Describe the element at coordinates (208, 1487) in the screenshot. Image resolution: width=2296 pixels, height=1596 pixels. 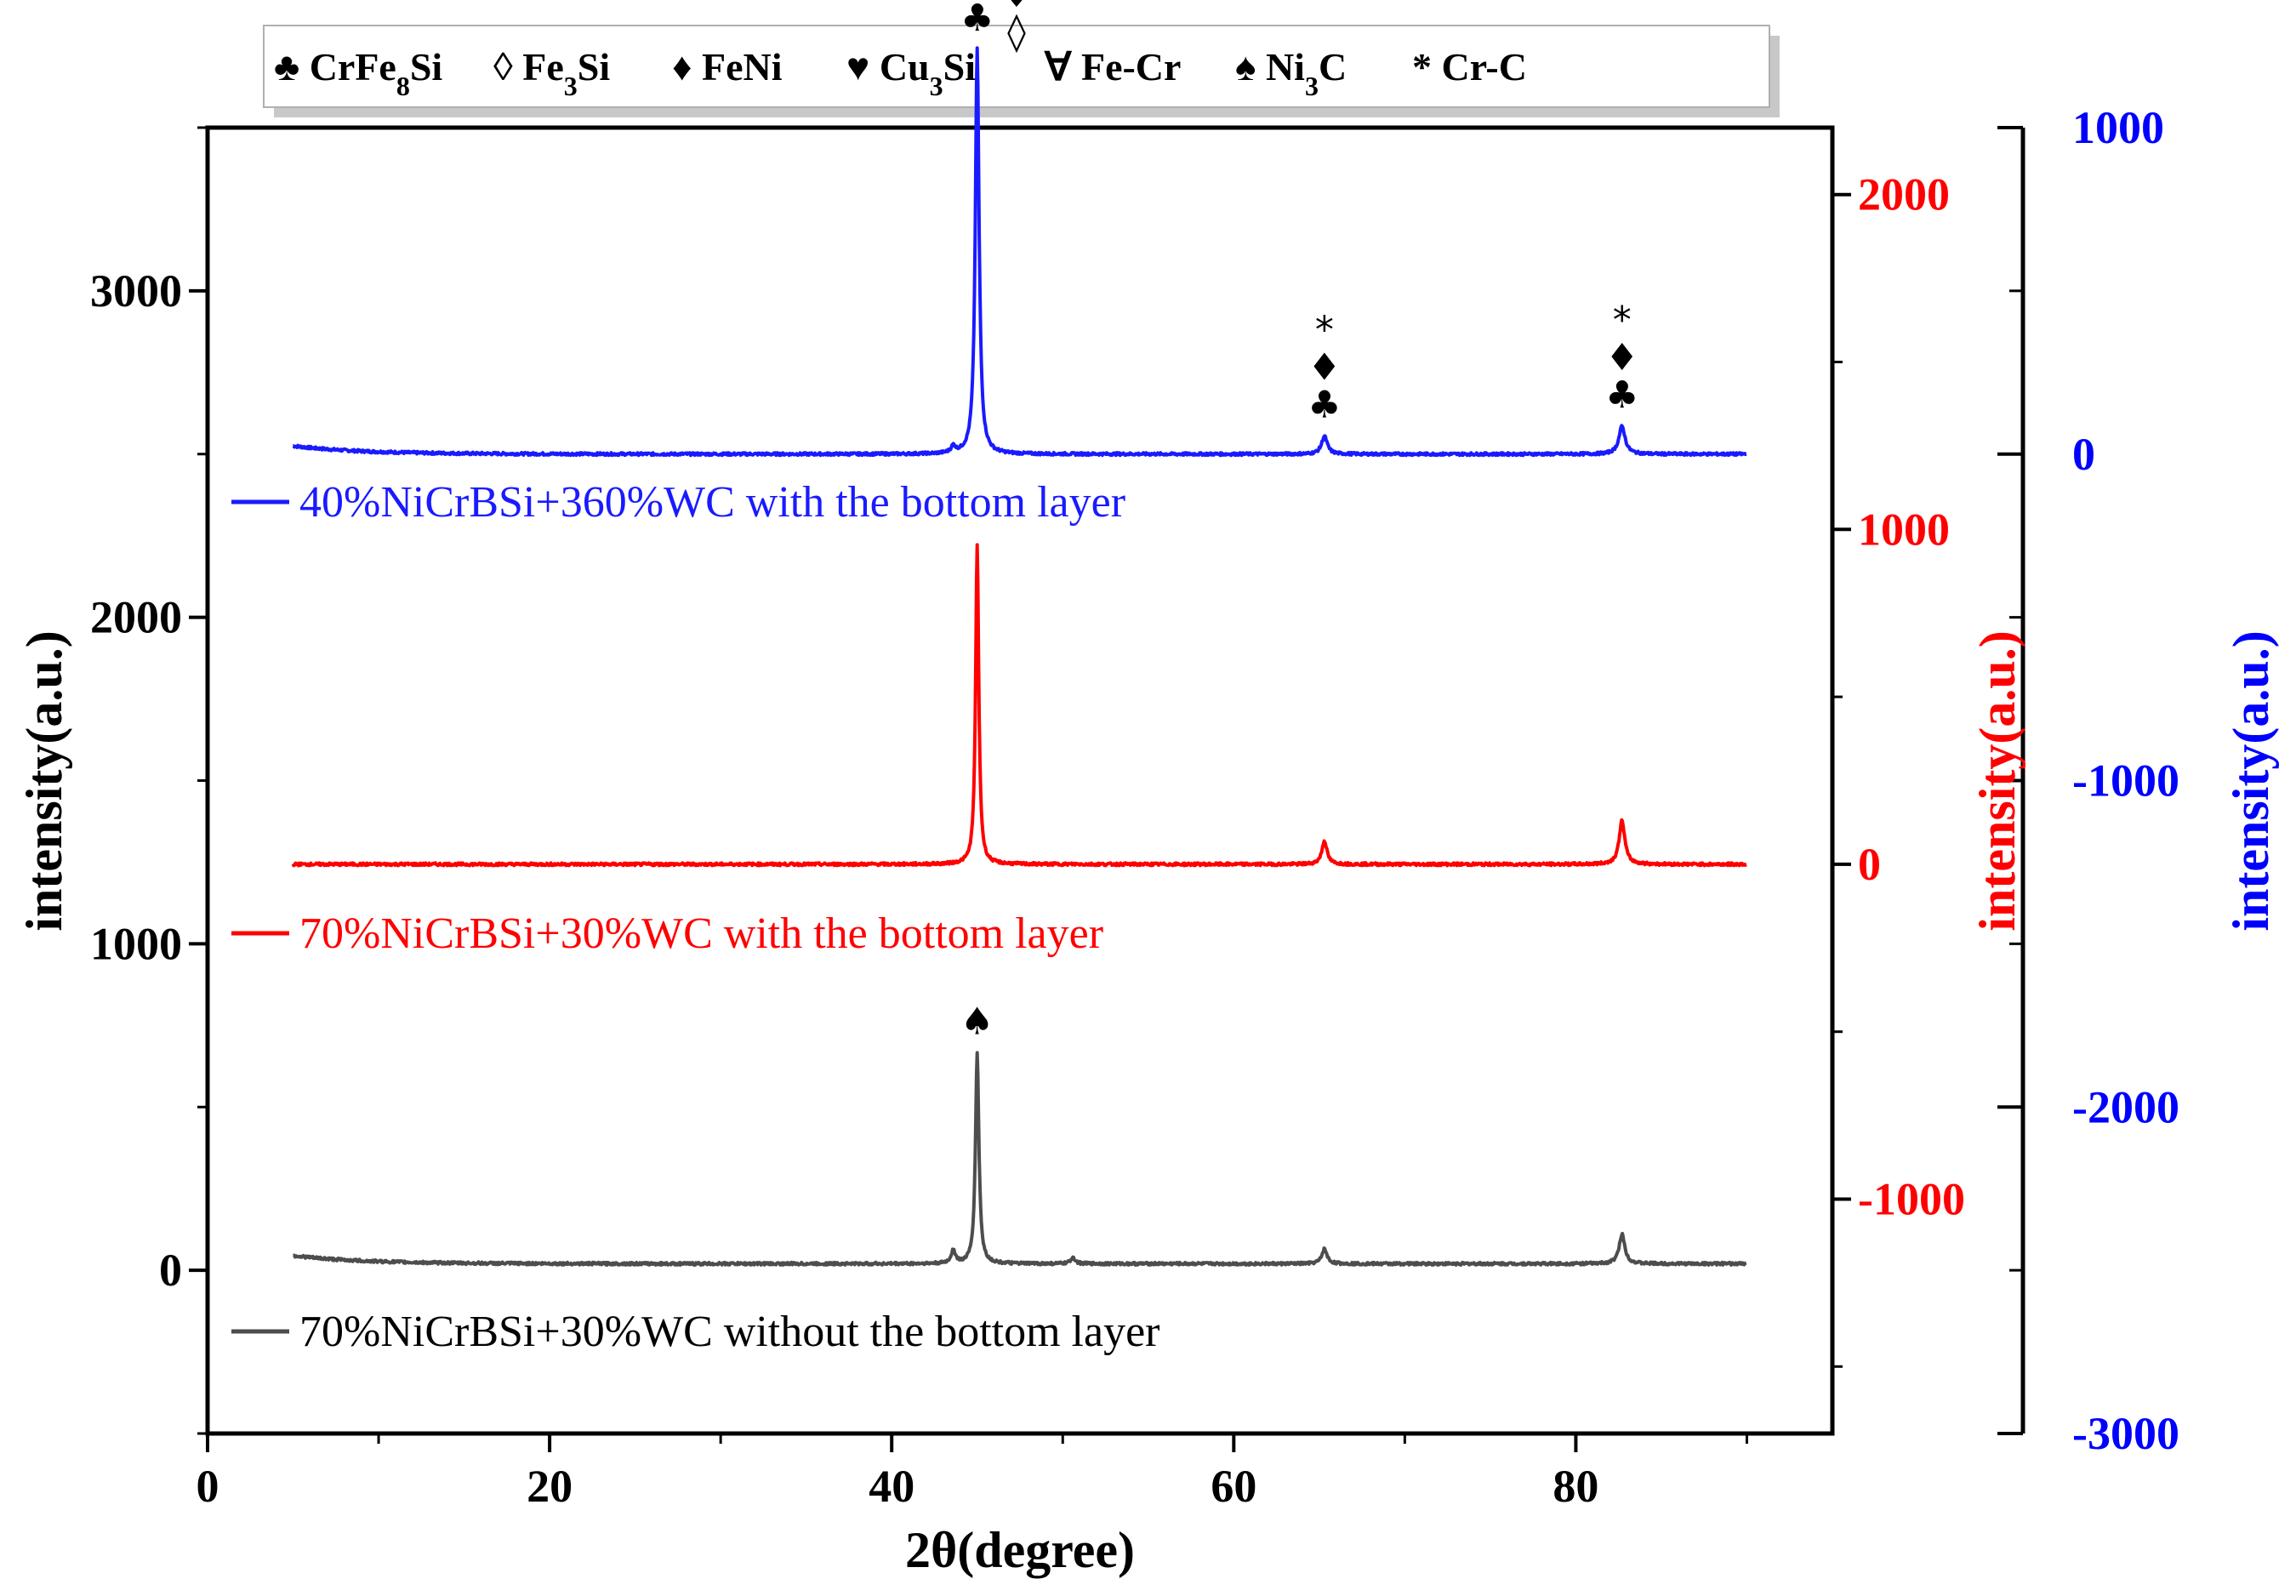
I see `x-tick-label: 0` at that location.